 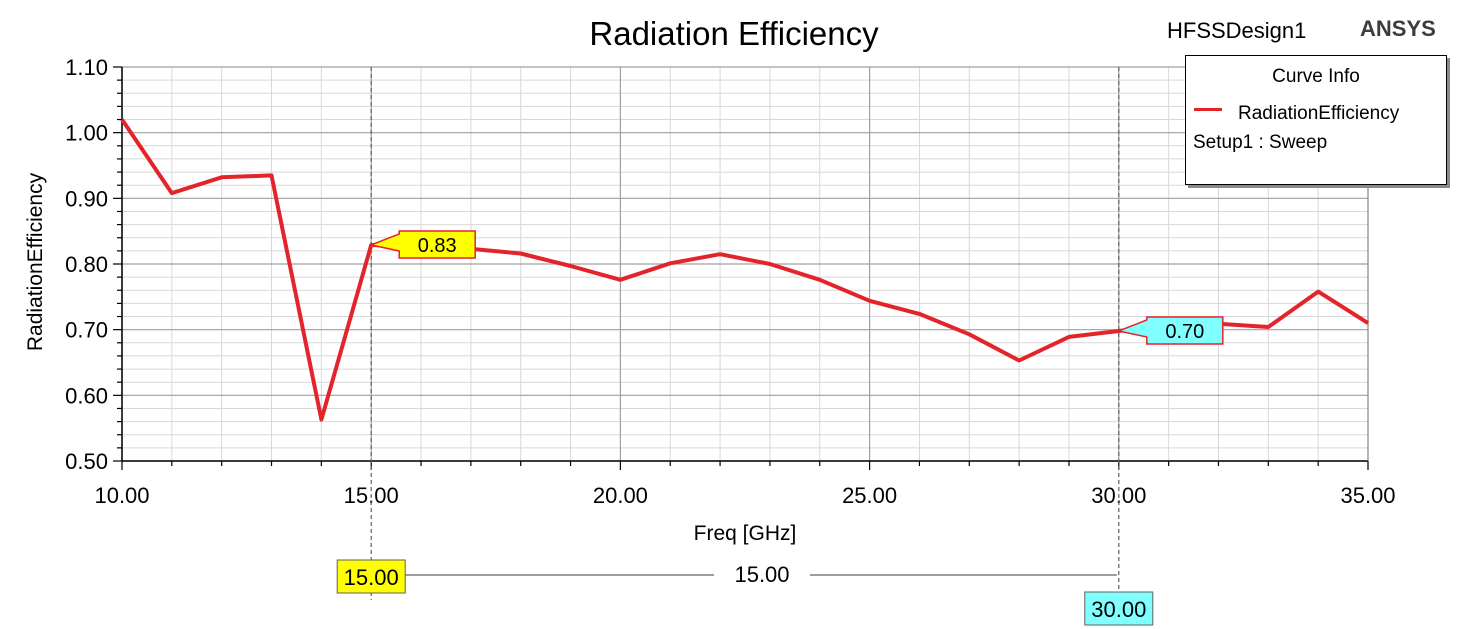 I want to click on y-tick-label: 1.00, so click(x=86, y=133).